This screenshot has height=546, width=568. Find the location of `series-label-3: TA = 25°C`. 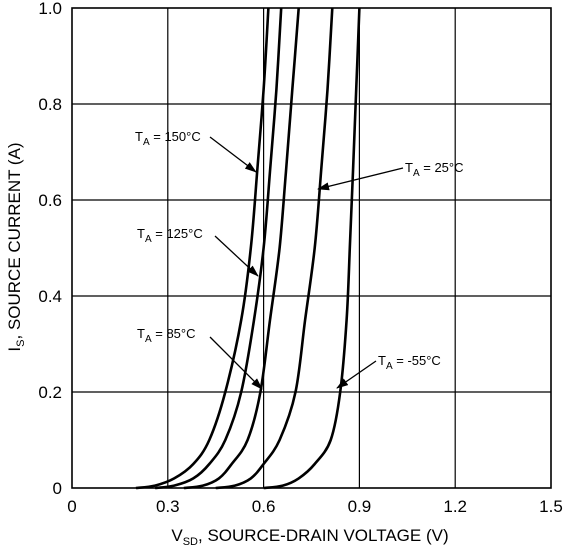

series-label-3: TA = 25°C is located at coordinates (434, 169).